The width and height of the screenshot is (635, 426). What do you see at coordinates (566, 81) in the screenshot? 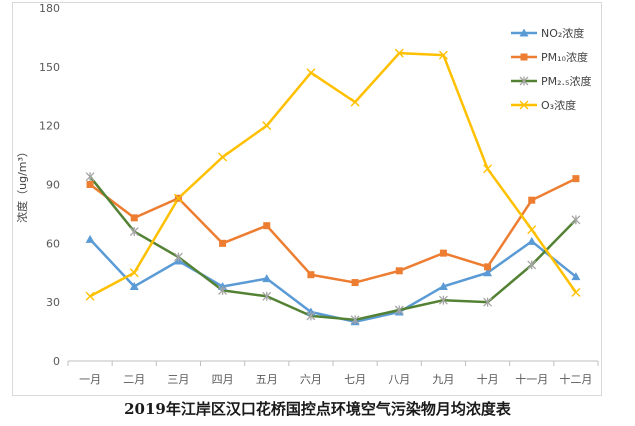
I see `legend-label: PM₂.₅浓度` at bounding box center [566, 81].